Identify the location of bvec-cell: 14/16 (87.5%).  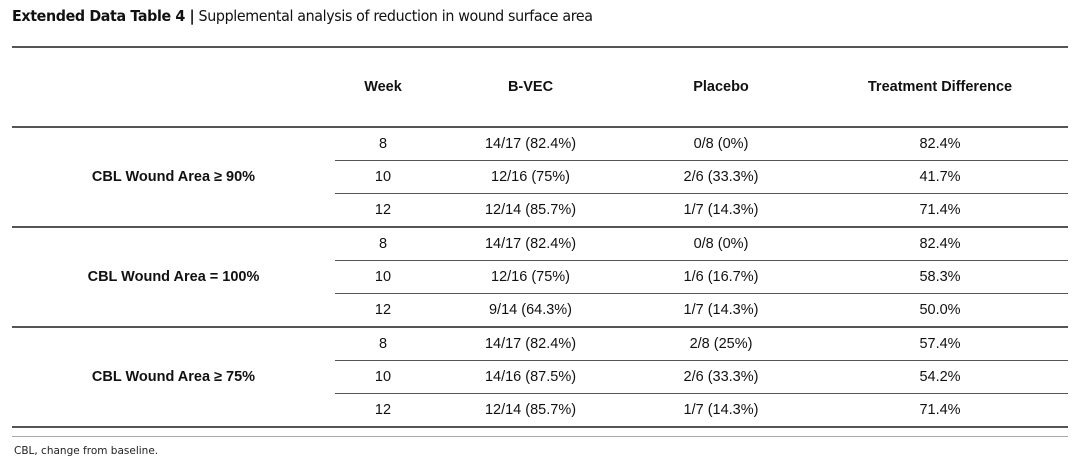
(530, 377).